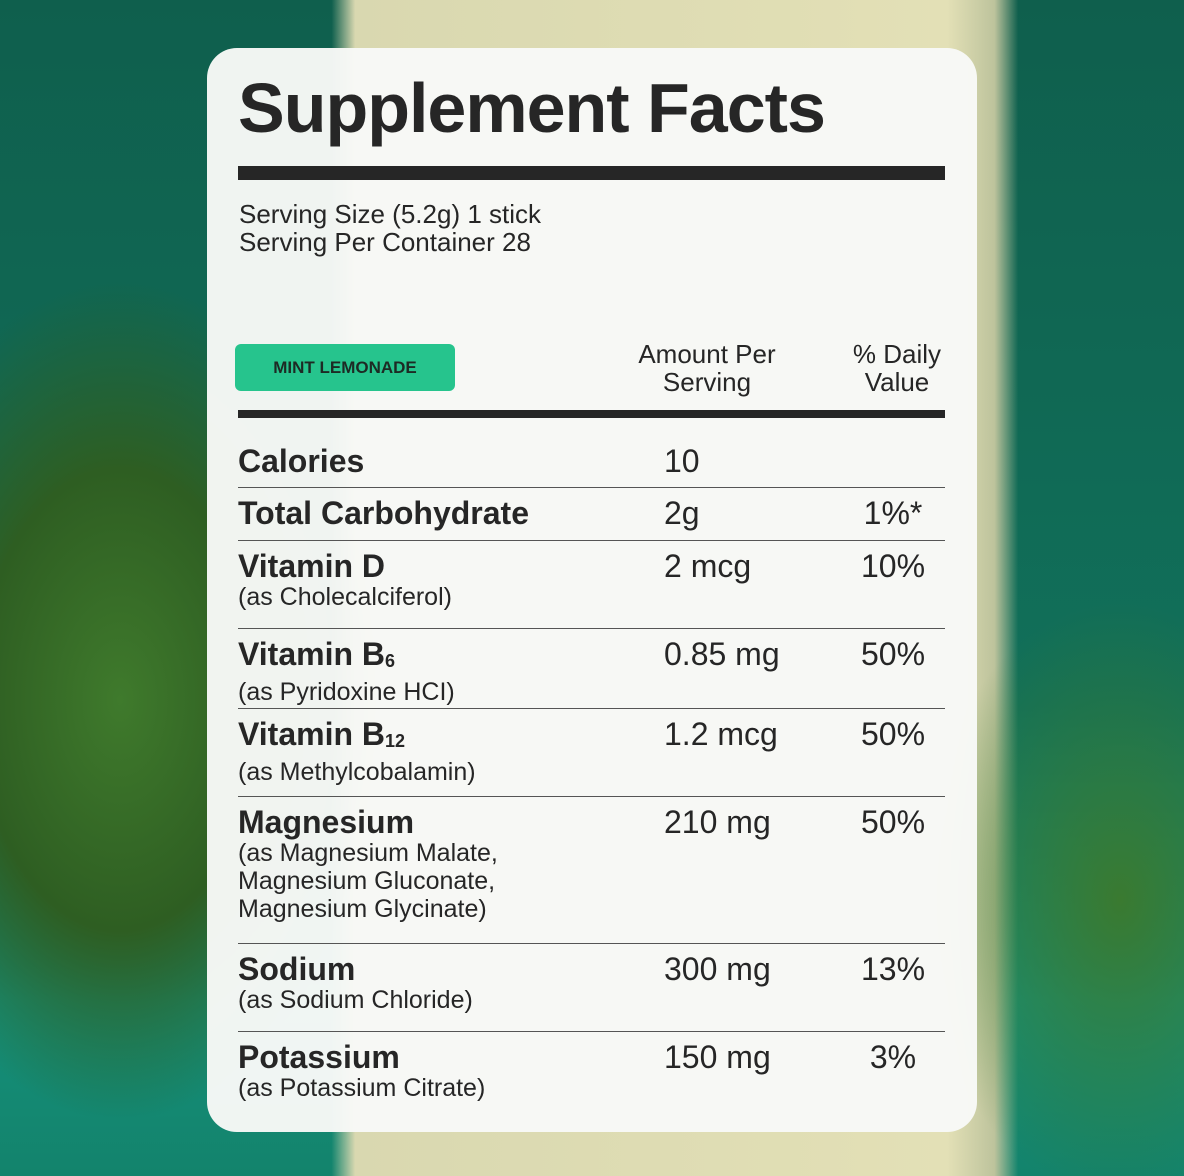 This screenshot has width=1184, height=1176. What do you see at coordinates (717, 969) in the screenshot?
I see `amount: 300 mg` at bounding box center [717, 969].